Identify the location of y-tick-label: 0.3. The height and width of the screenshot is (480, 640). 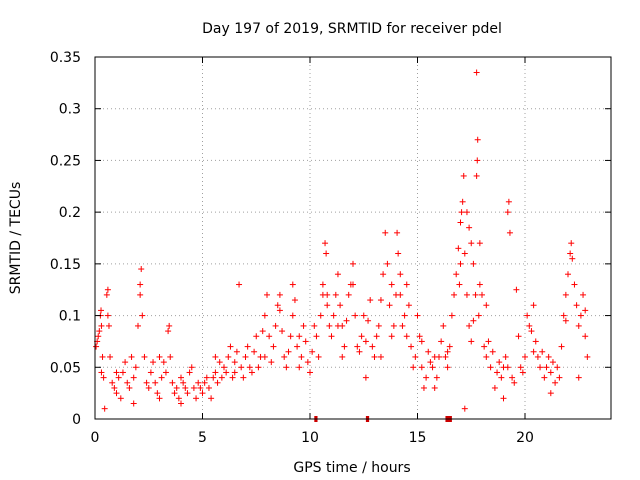
(70, 110).